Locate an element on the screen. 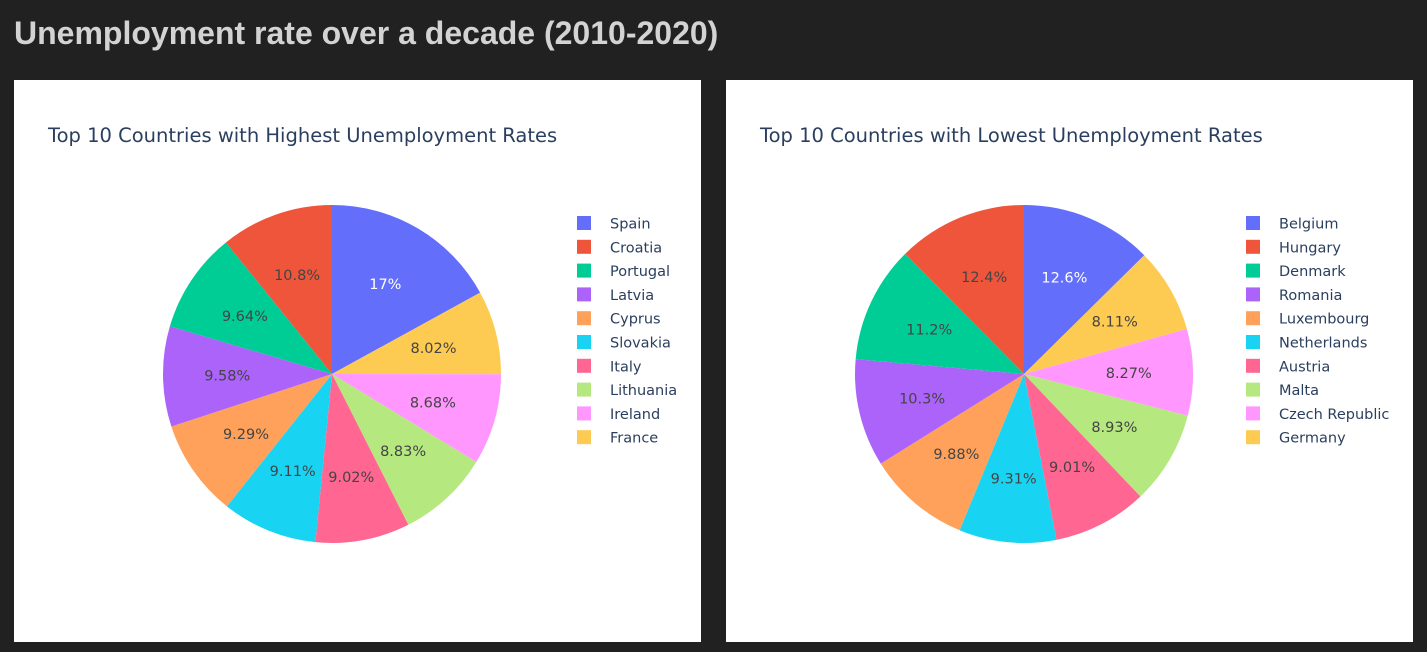 This screenshot has height=652, width=1427. pie-slice-lithuania is located at coordinates (404, 449).